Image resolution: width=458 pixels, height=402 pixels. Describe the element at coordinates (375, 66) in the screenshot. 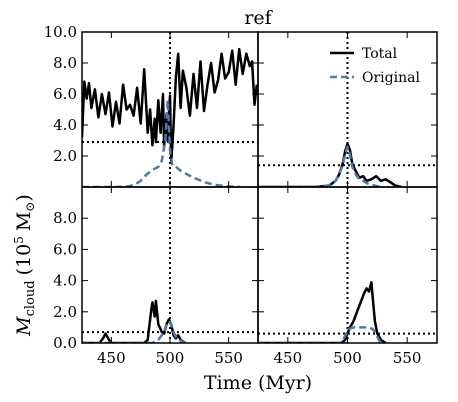

I see `legend: Total Original` at that location.